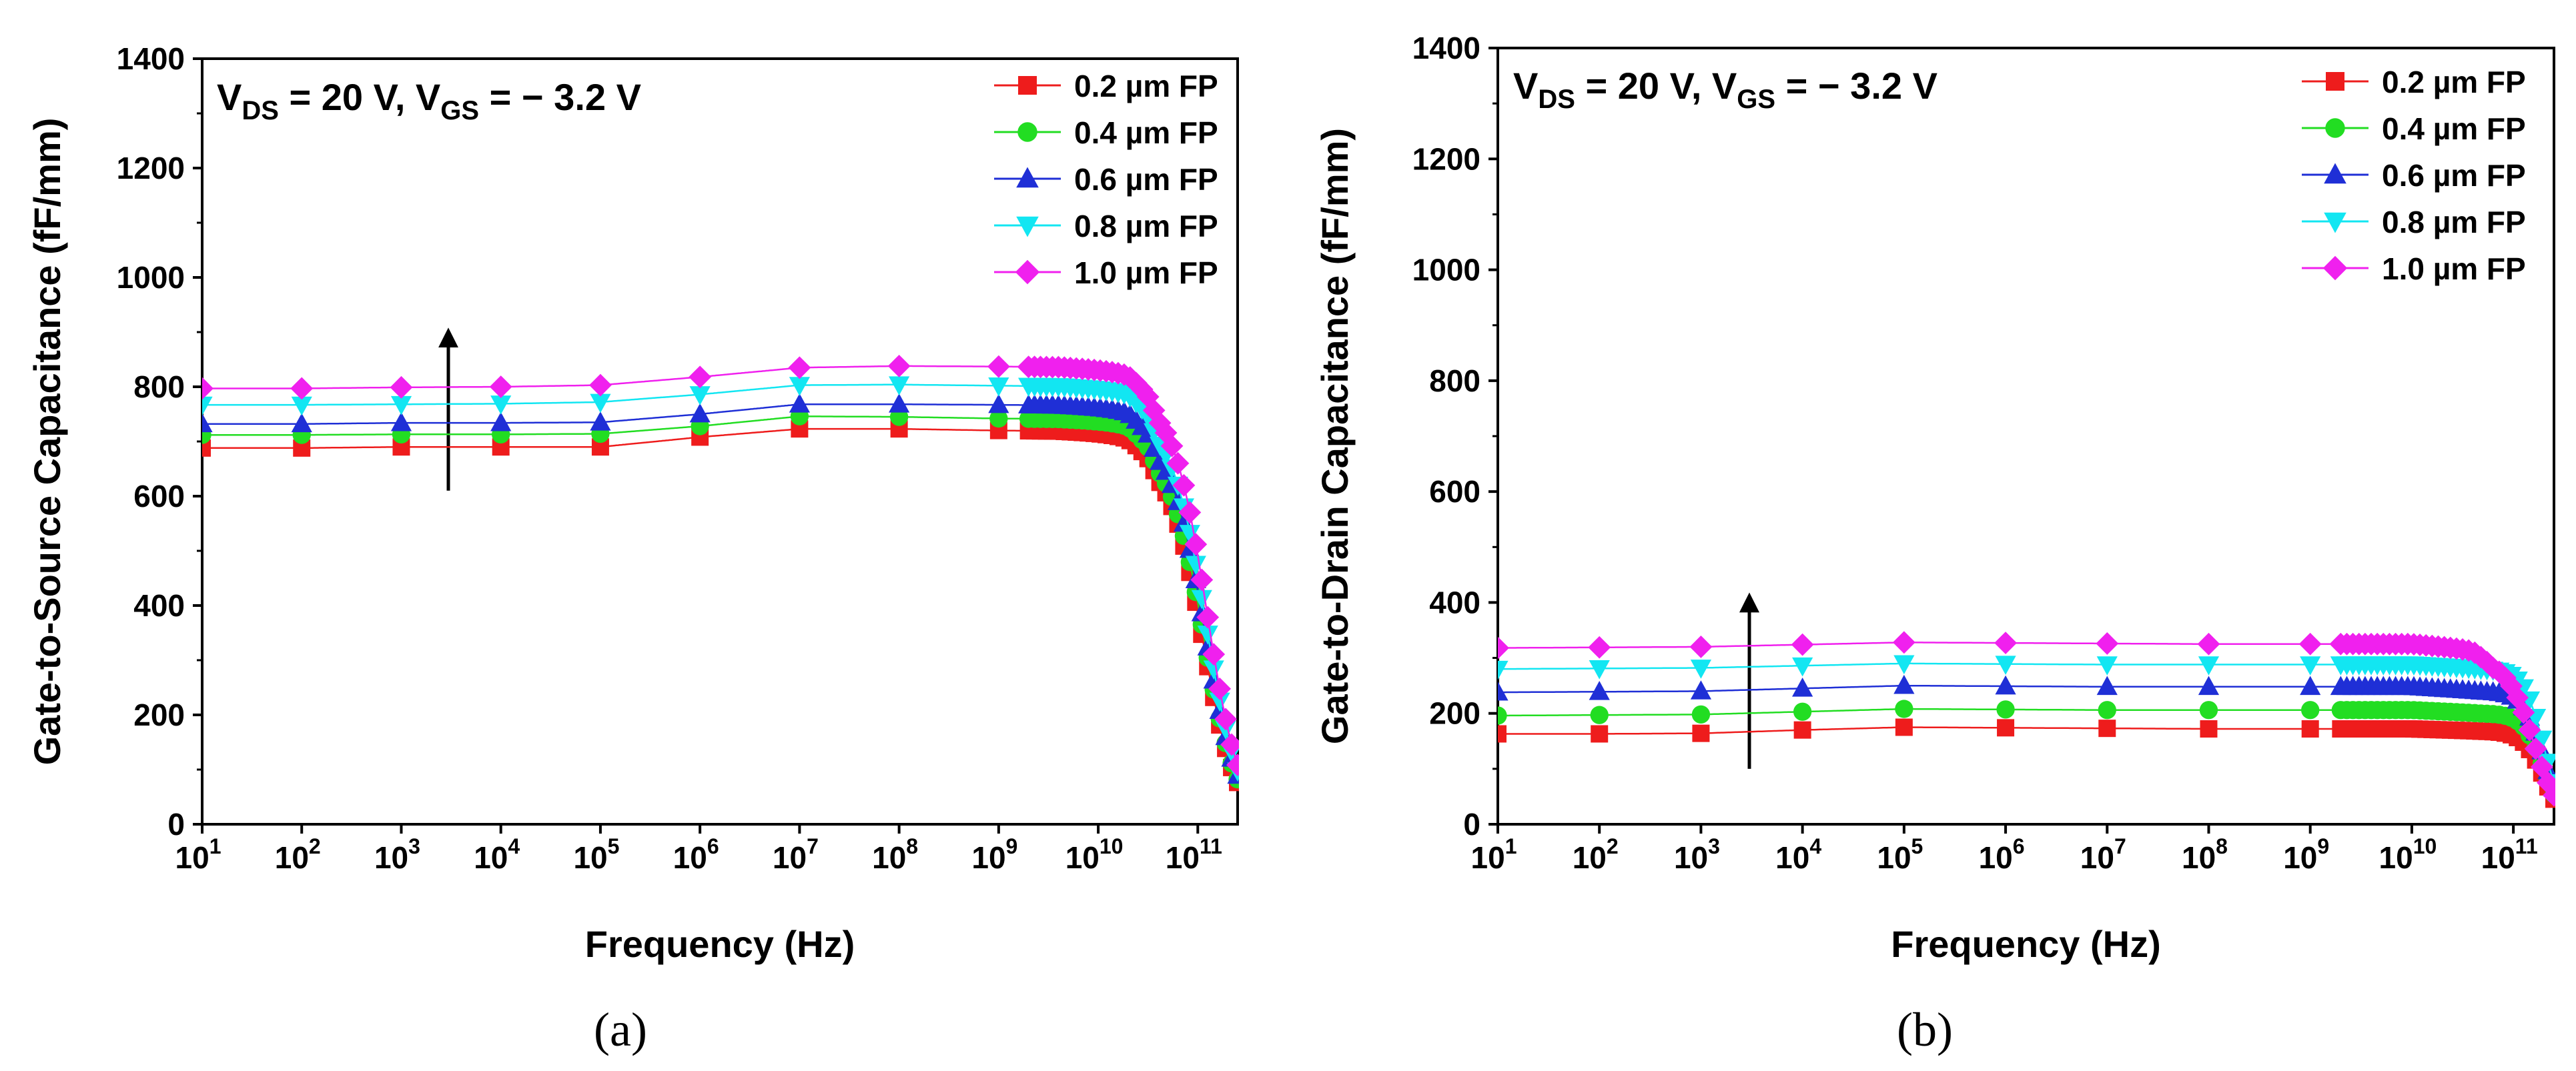 Image resolution: width=2576 pixels, height=1071 pixels. I want to click on legend-label: 0.2 µm FP, so click(1146, 86).